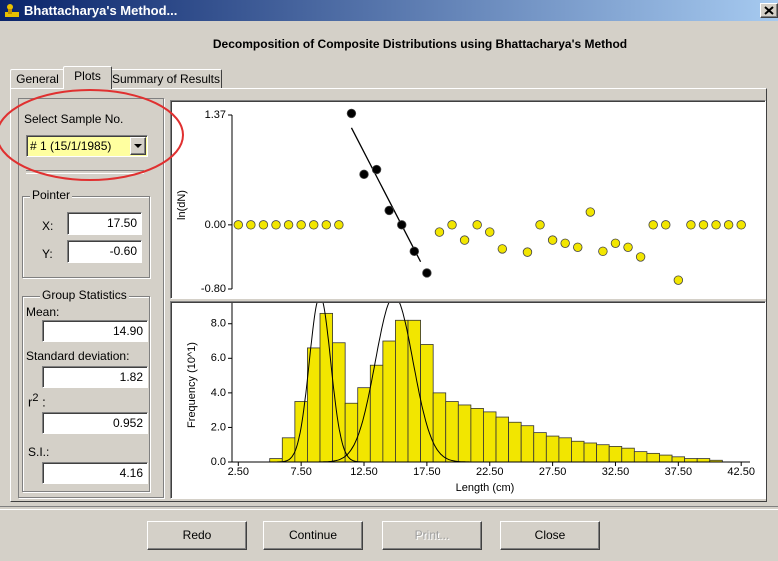 This screenshot has height=561, width=778. What do you see at coordinates (74, 119) in the screenshot?
I see `sample-label: Select Sample No.` at bounding box center [74, 119].